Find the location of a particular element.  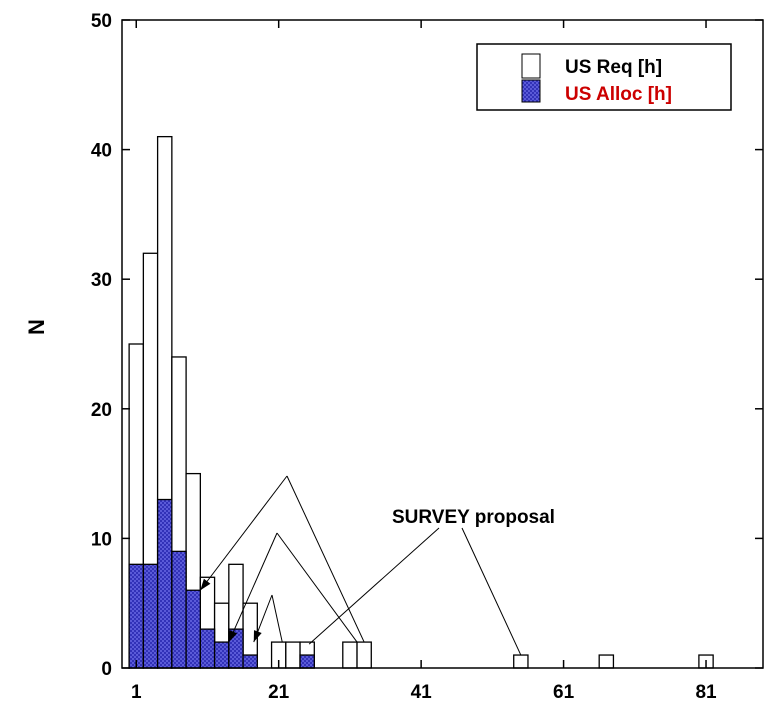

legend-swatch-req is located at coordinates (531, 66).